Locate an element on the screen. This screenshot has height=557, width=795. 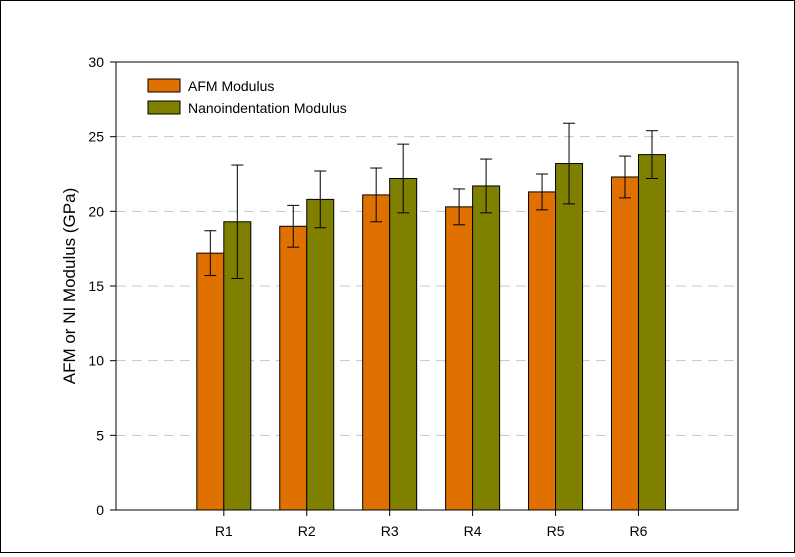
legend-label-afm: AFM Modulus is located at coordinates (231, 86).